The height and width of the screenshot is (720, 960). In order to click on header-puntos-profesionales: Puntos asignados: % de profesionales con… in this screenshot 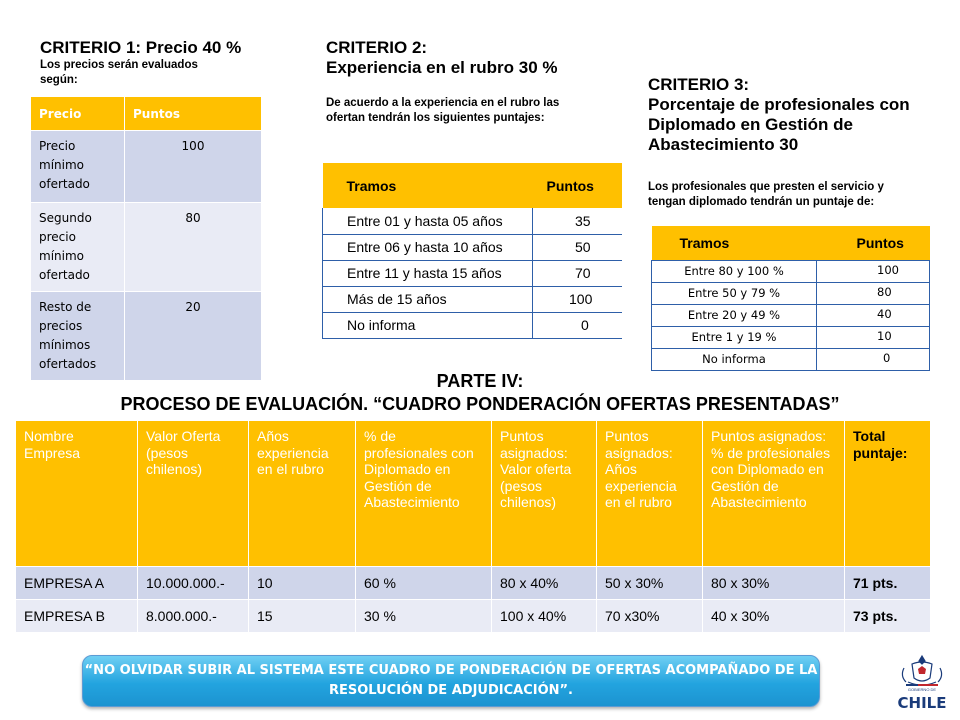, I will do `click(773, 493)`.